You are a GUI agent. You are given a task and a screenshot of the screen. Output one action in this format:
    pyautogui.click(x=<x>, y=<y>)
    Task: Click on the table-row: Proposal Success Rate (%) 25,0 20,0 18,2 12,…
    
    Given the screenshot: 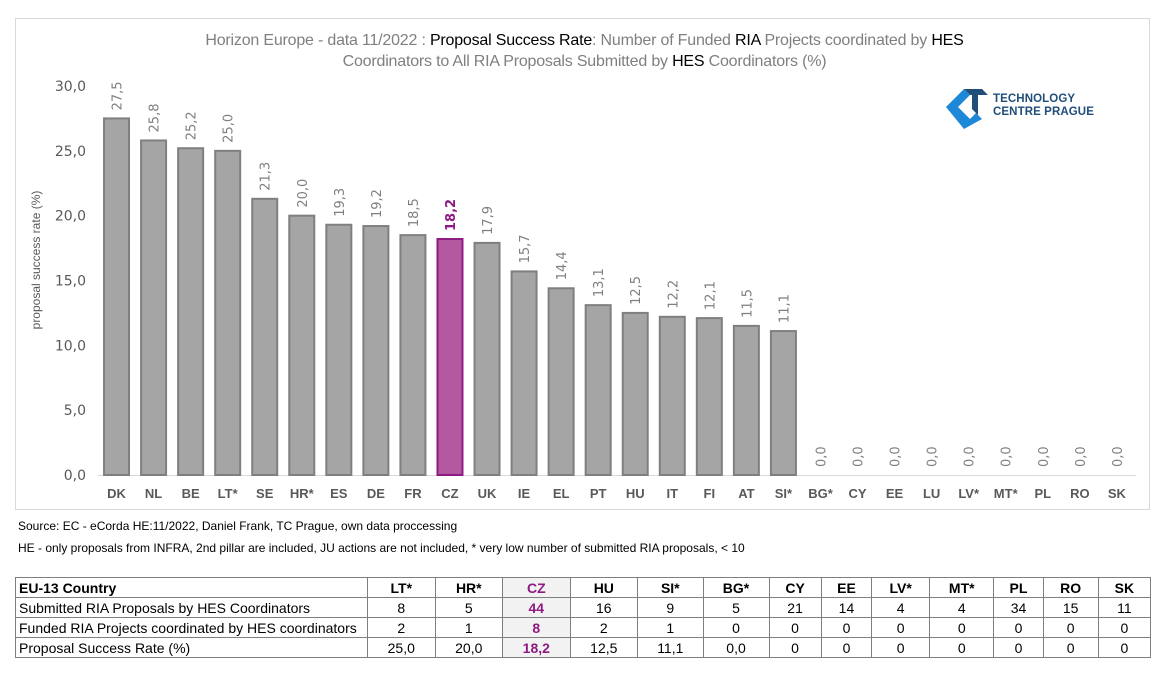 What is the action you would take?
    pyautogui.click(x=583, y=647)
    